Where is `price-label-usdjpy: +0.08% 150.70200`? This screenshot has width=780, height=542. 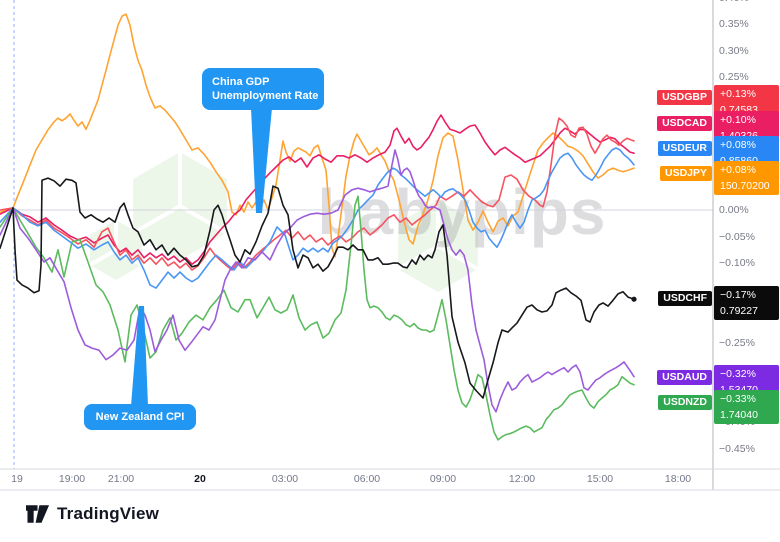 price-label-usdjpy: +0.08% 150.70200 is located at coordinates (746, 178).